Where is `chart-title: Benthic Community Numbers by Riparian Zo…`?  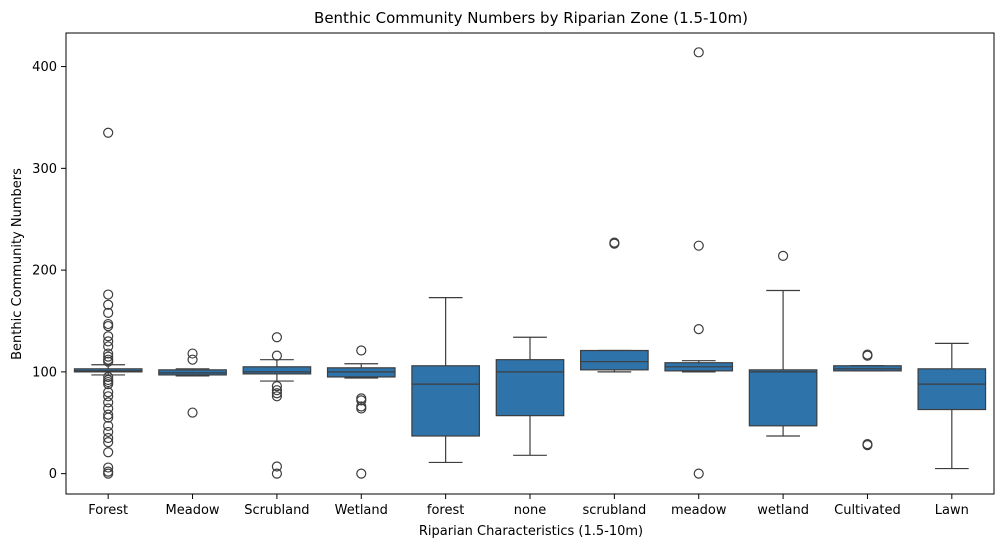
chart-title: Benthic Community Numbers by Riparian Zo… is located at coordinates (531, 18).